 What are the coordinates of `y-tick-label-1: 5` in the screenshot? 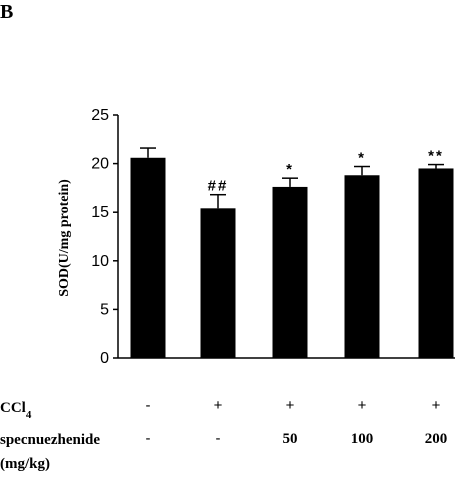 It's located at (104, 309).